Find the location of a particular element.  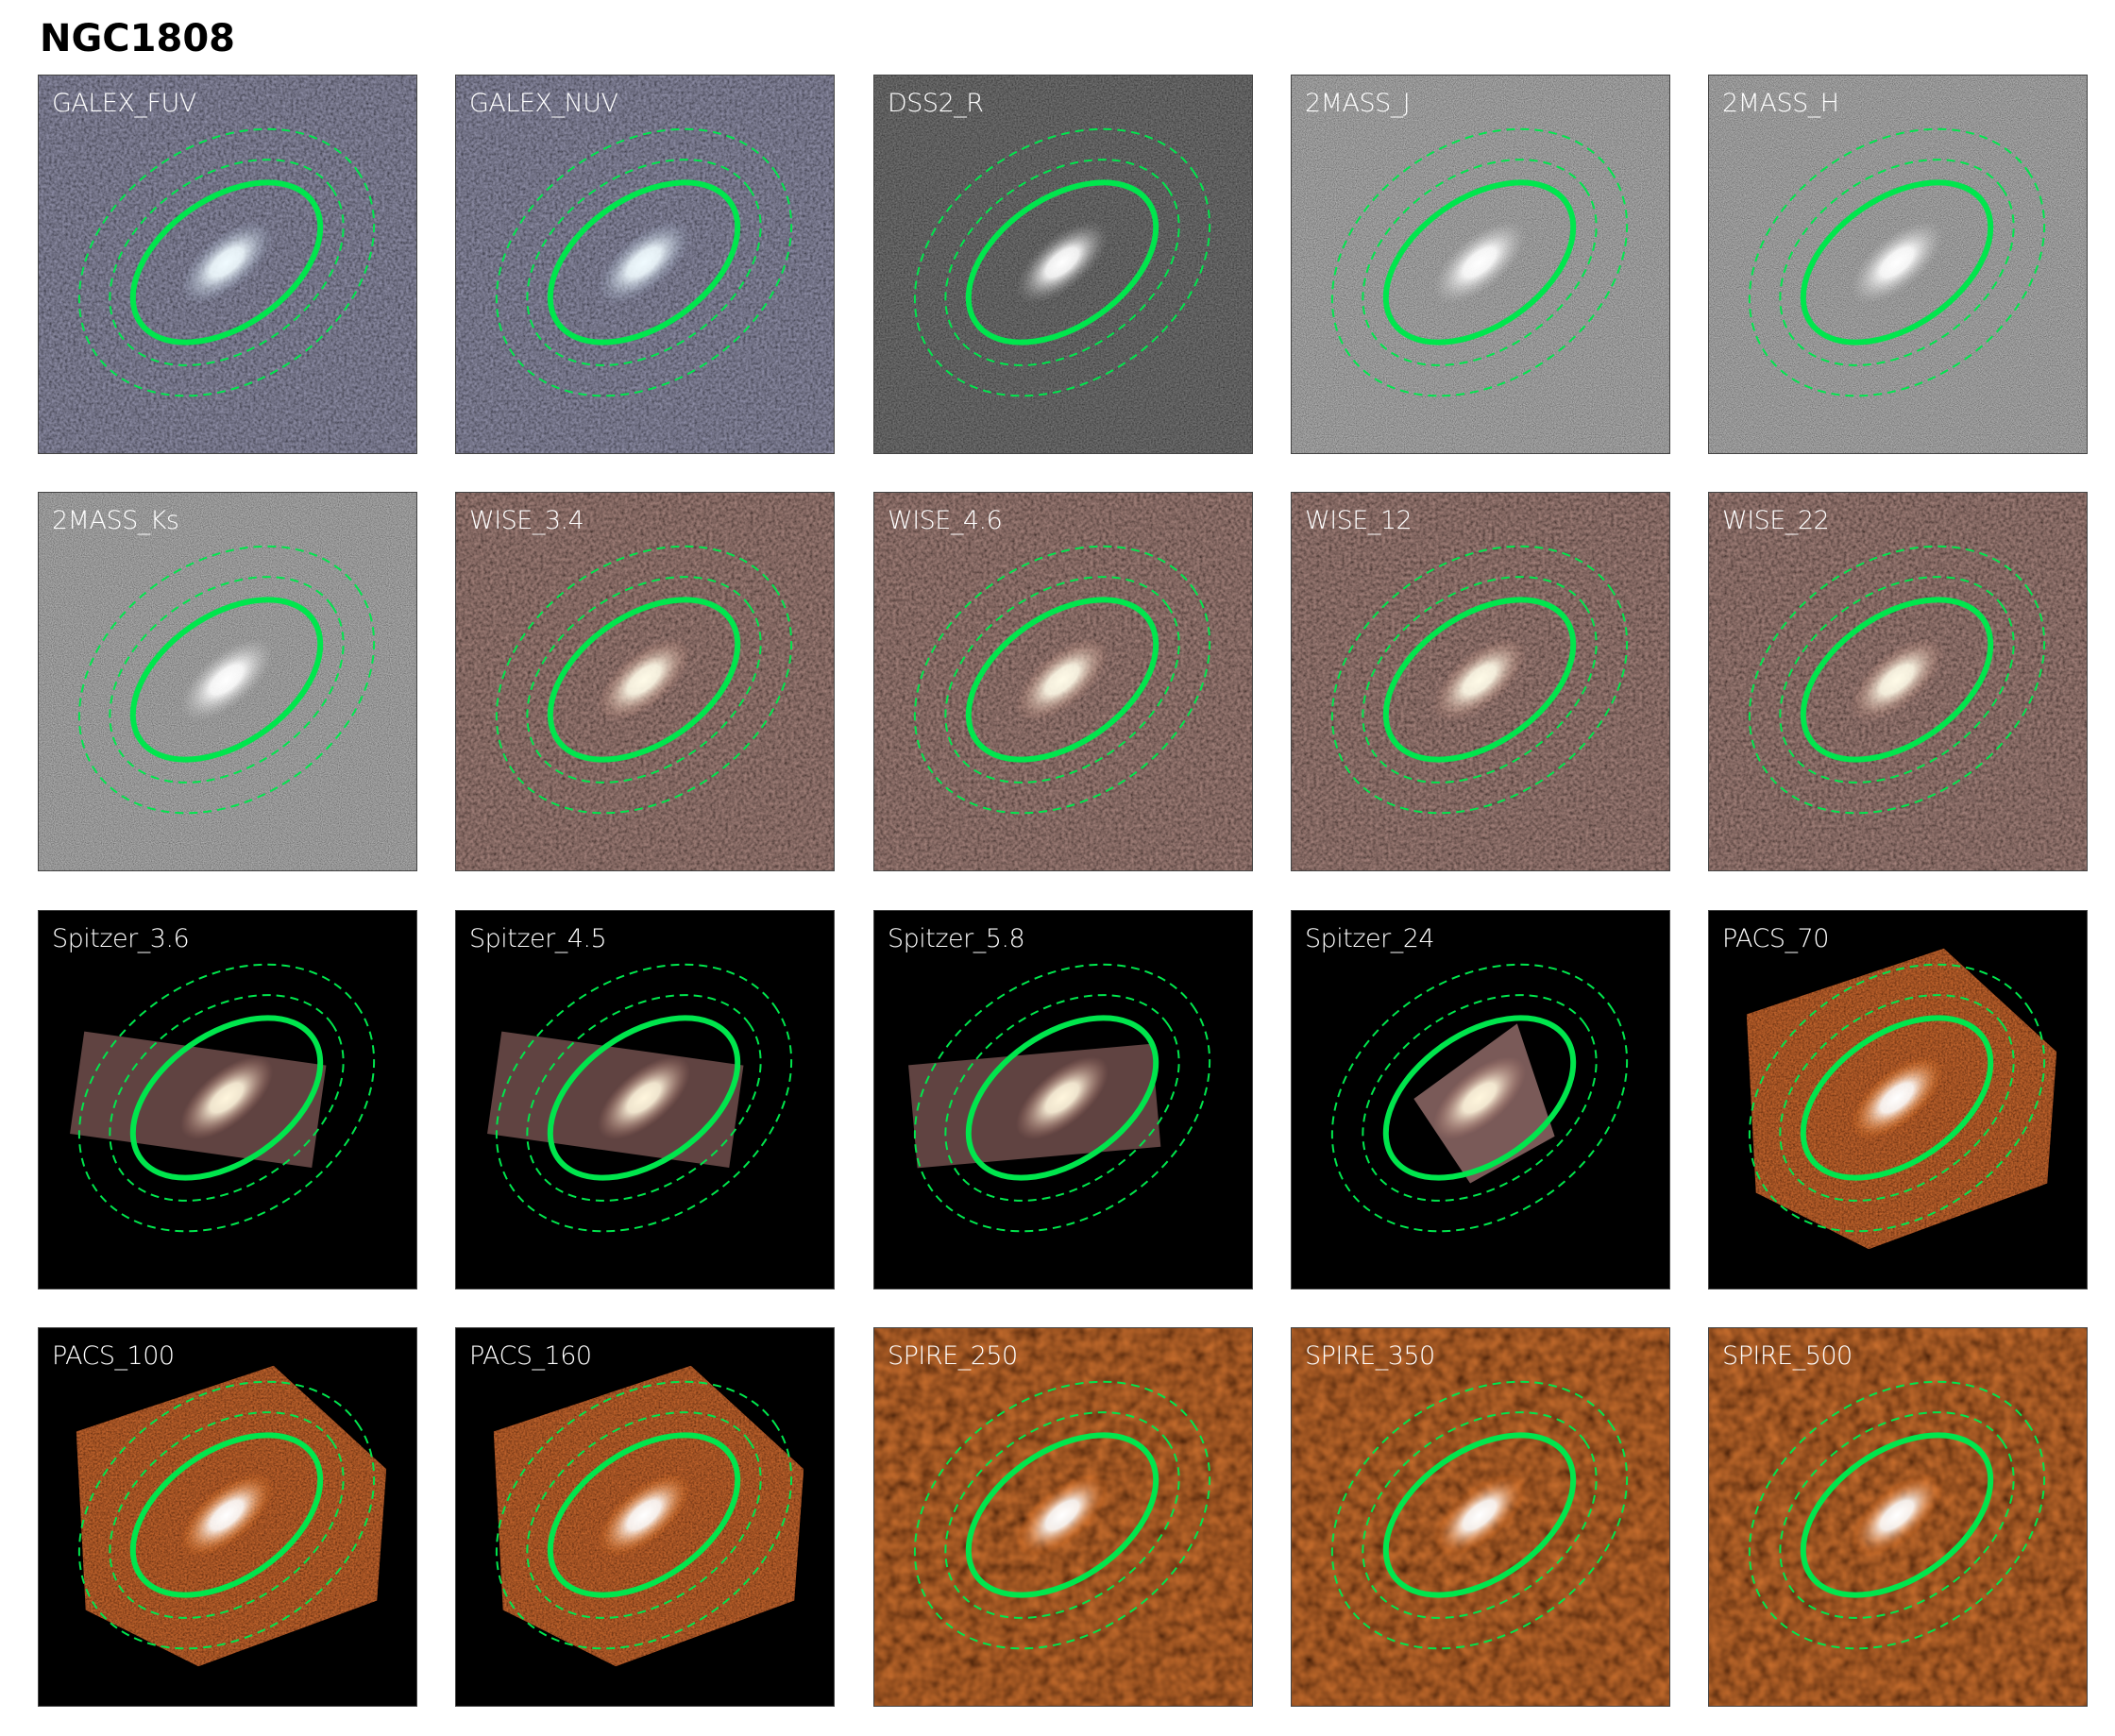

image-panel-2mass-j: 2MASS_J is located at coordinates (1480, 265).